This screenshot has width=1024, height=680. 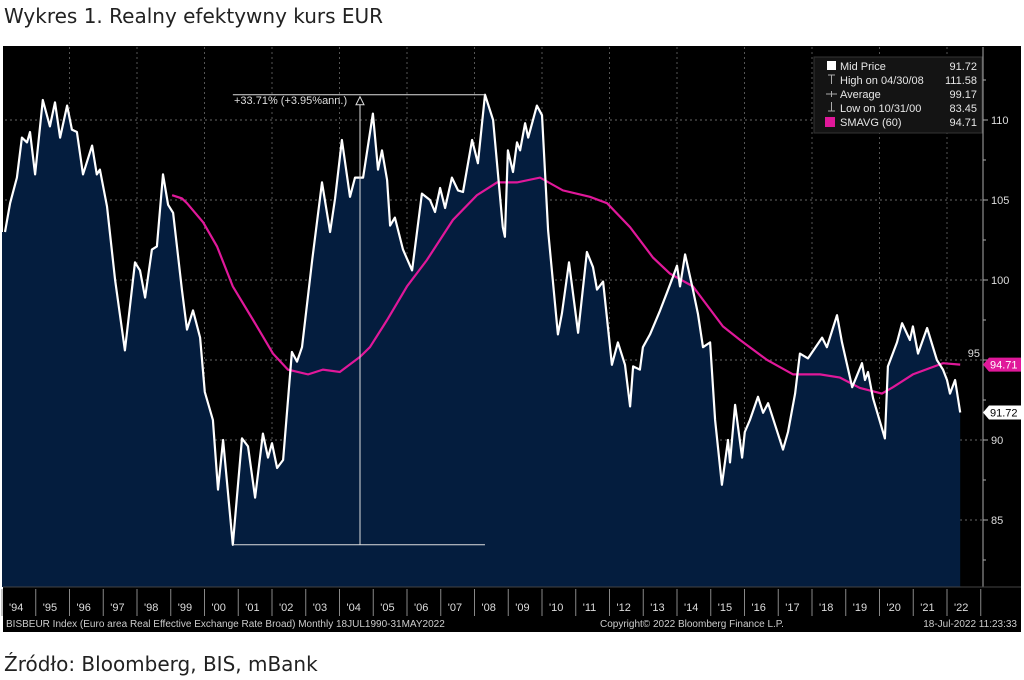 What do you see at coordinates (792, 608) in the screenshot?
I see `x-tick-label: '17` at bounding box center [792, 608].